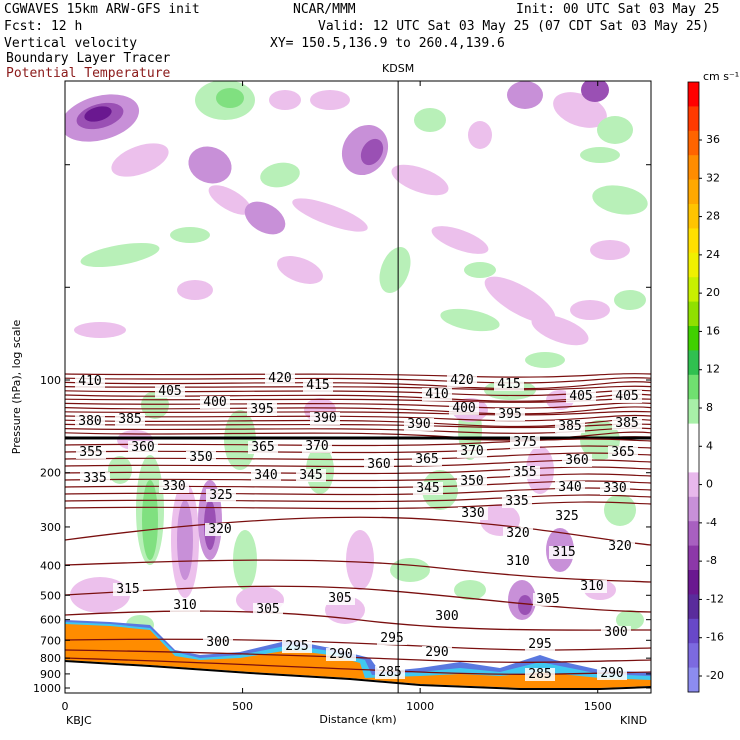  What do you see at coordinates (713, 139) in the screenshot?
I see `colorbar-label: 36` at bounding box center [713, 139].